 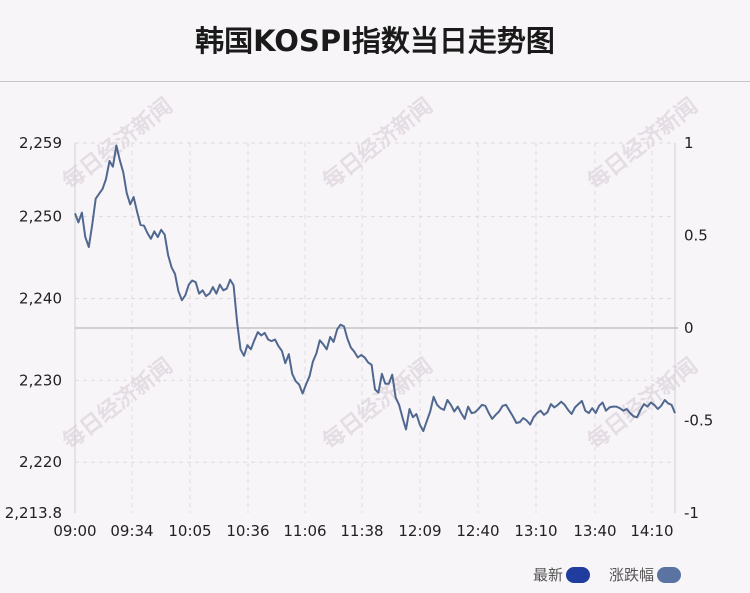 I want to click on y-right-tick-label: 0.5, so click(x=696, y=236).